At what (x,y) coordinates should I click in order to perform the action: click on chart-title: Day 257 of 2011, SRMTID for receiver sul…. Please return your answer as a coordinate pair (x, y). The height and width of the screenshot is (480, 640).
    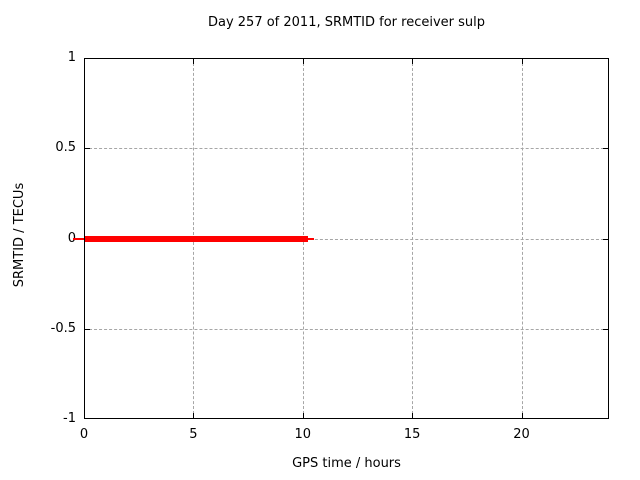
    Looking at the image, I should click on (346, 22).